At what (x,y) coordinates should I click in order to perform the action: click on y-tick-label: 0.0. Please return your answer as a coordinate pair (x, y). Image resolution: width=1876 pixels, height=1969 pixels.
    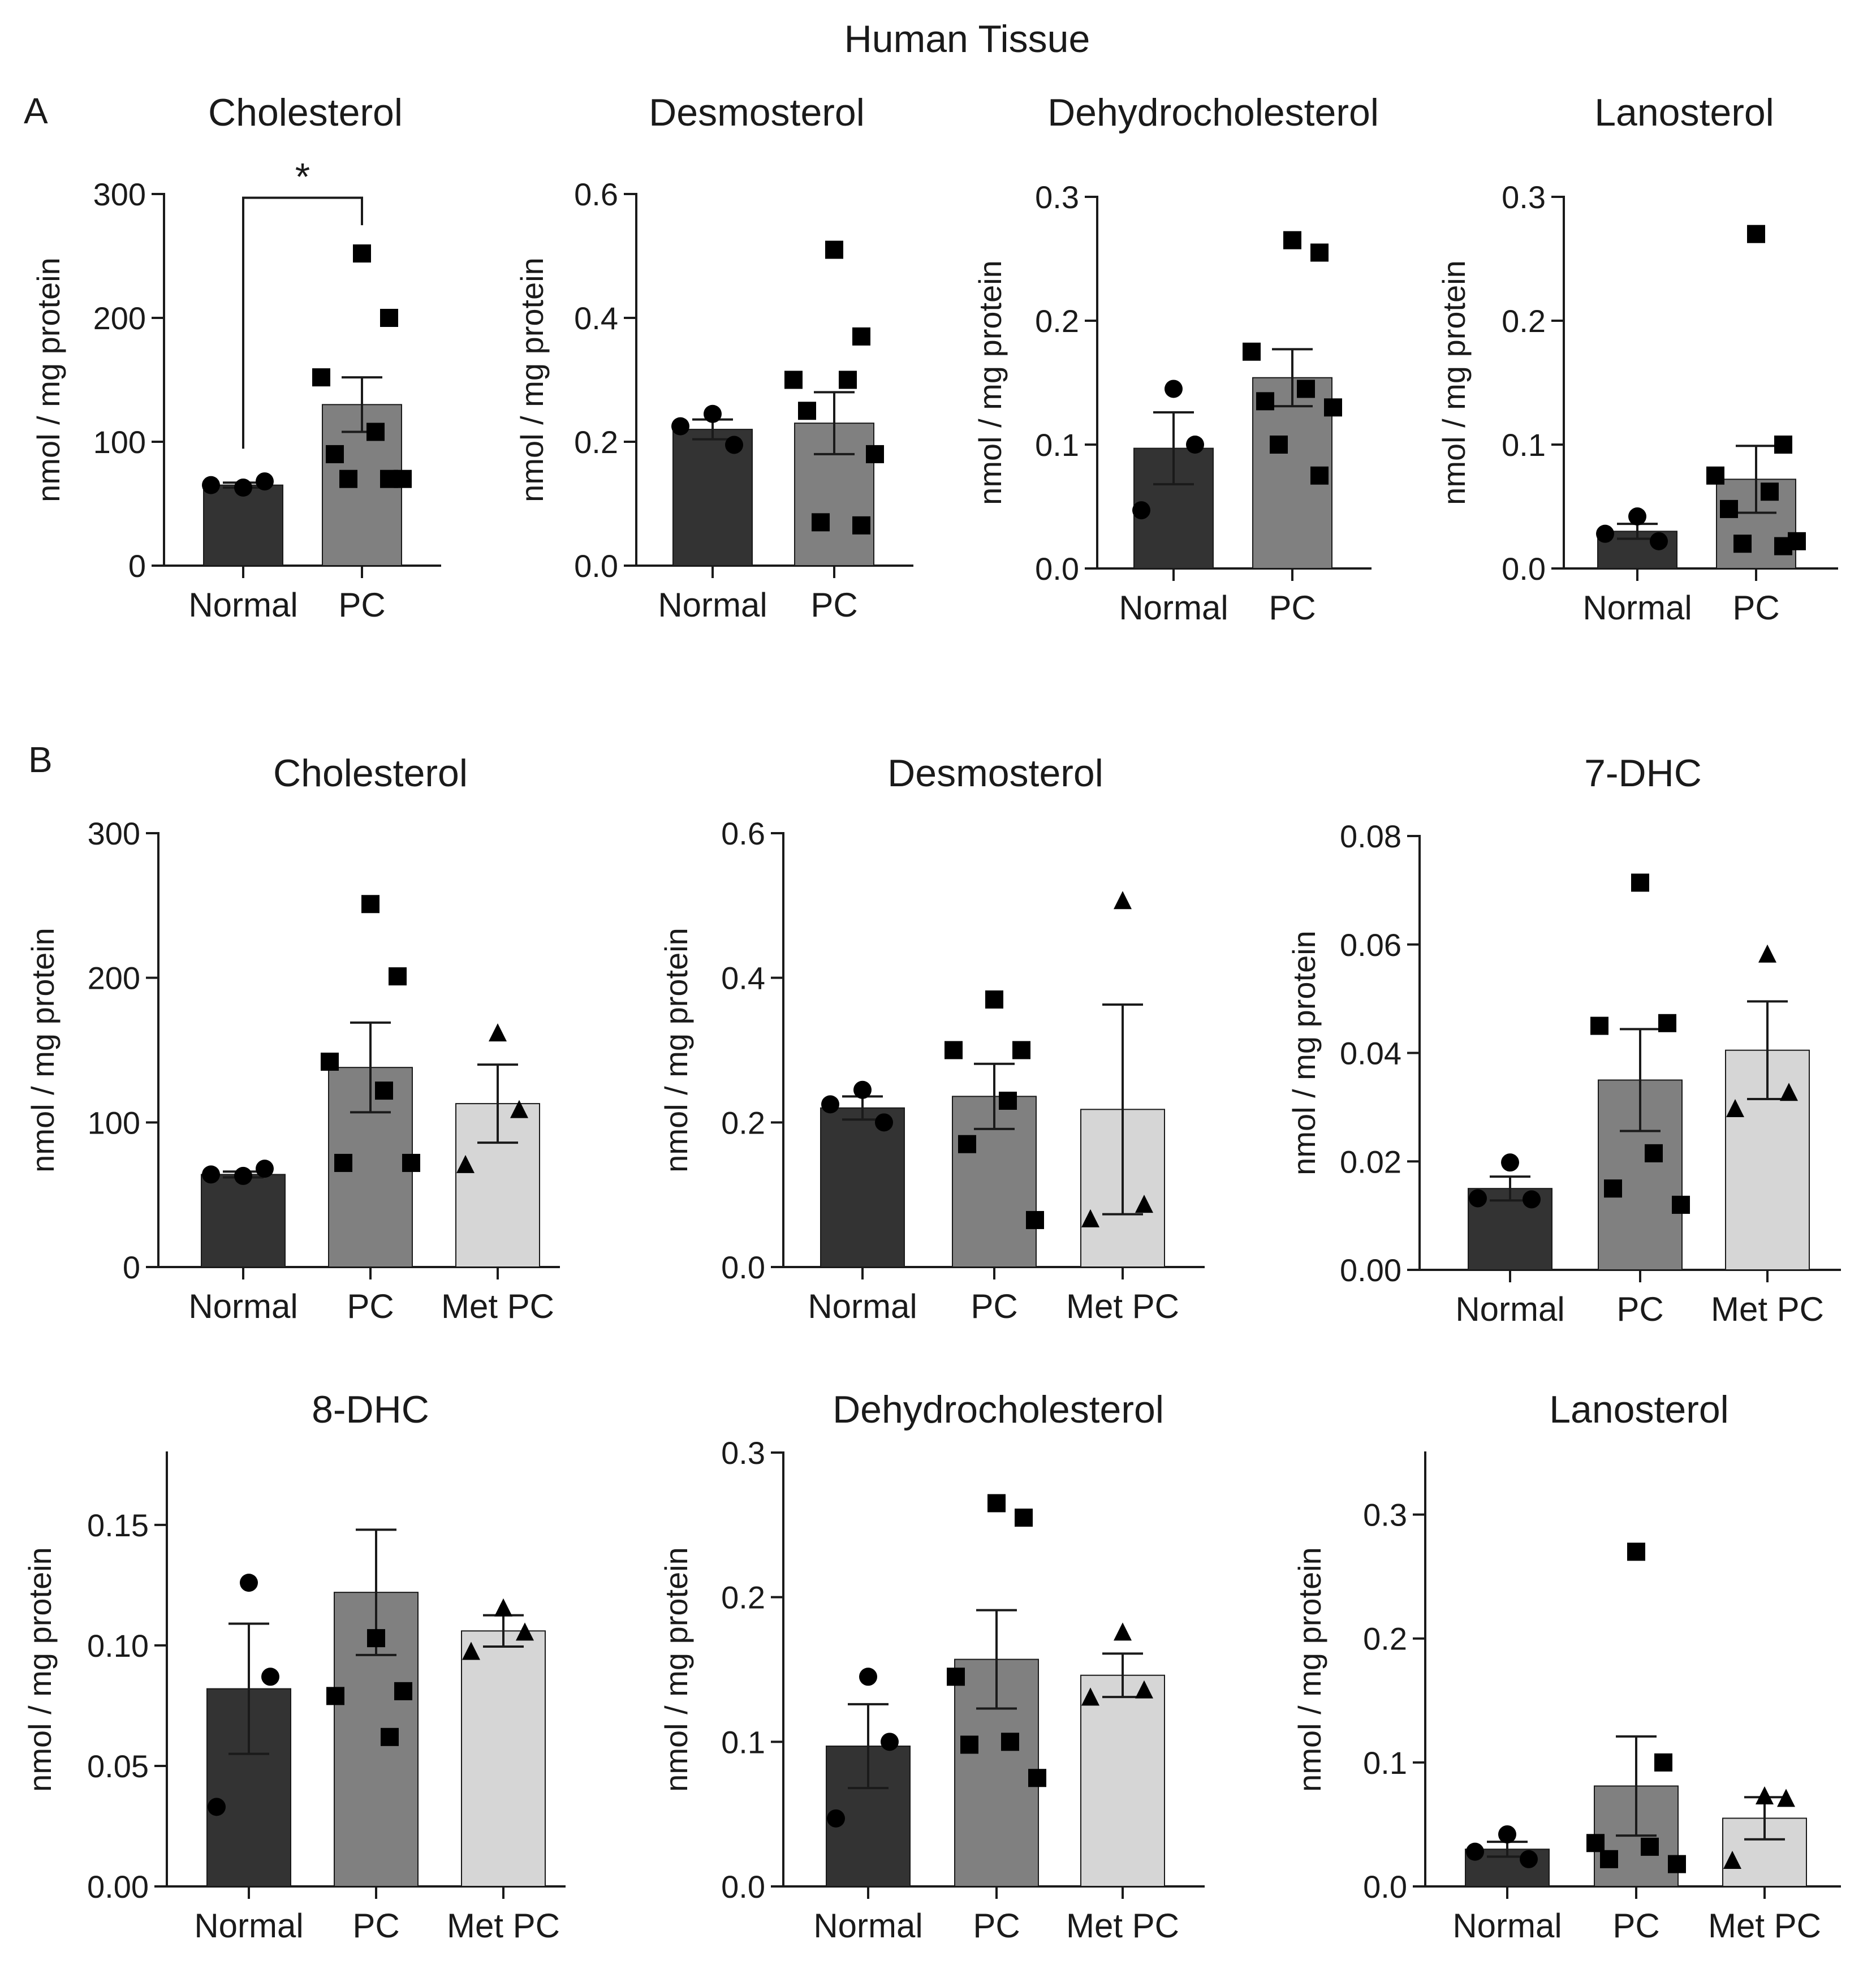
    Looking at the image, I should click on (743, 1887).